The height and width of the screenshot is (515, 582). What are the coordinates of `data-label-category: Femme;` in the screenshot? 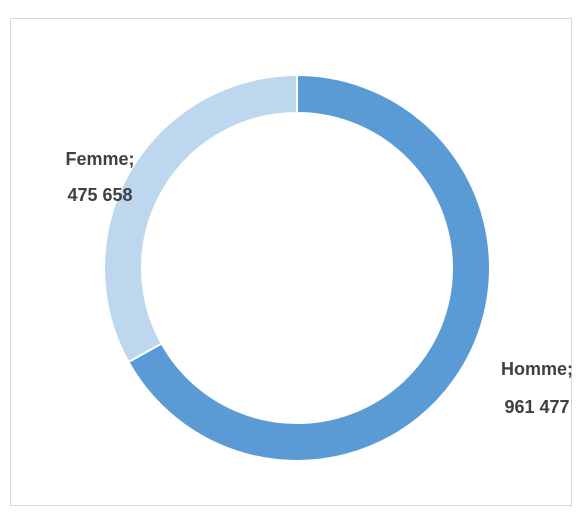 It's located at (99, 159).